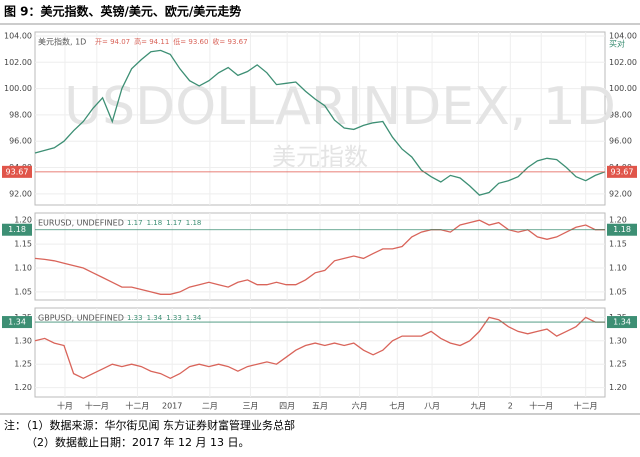 This screenshot has height=457, width=640. Describe the element at coordinates (210, 406) in the screenshot. I see `x-tick-label: 二月` at that location.